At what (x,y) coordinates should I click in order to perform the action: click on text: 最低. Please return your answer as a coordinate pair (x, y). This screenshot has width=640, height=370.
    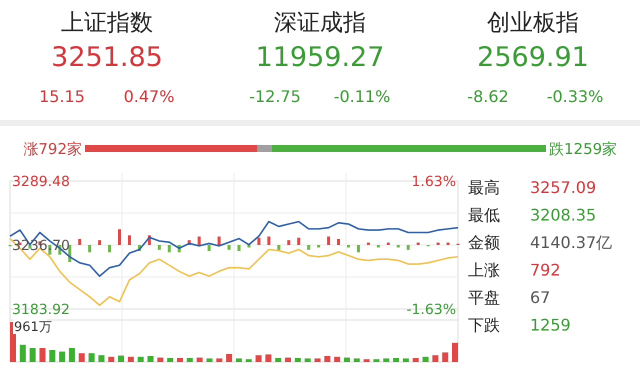
    Looking at the image, I should click on (484, 215).